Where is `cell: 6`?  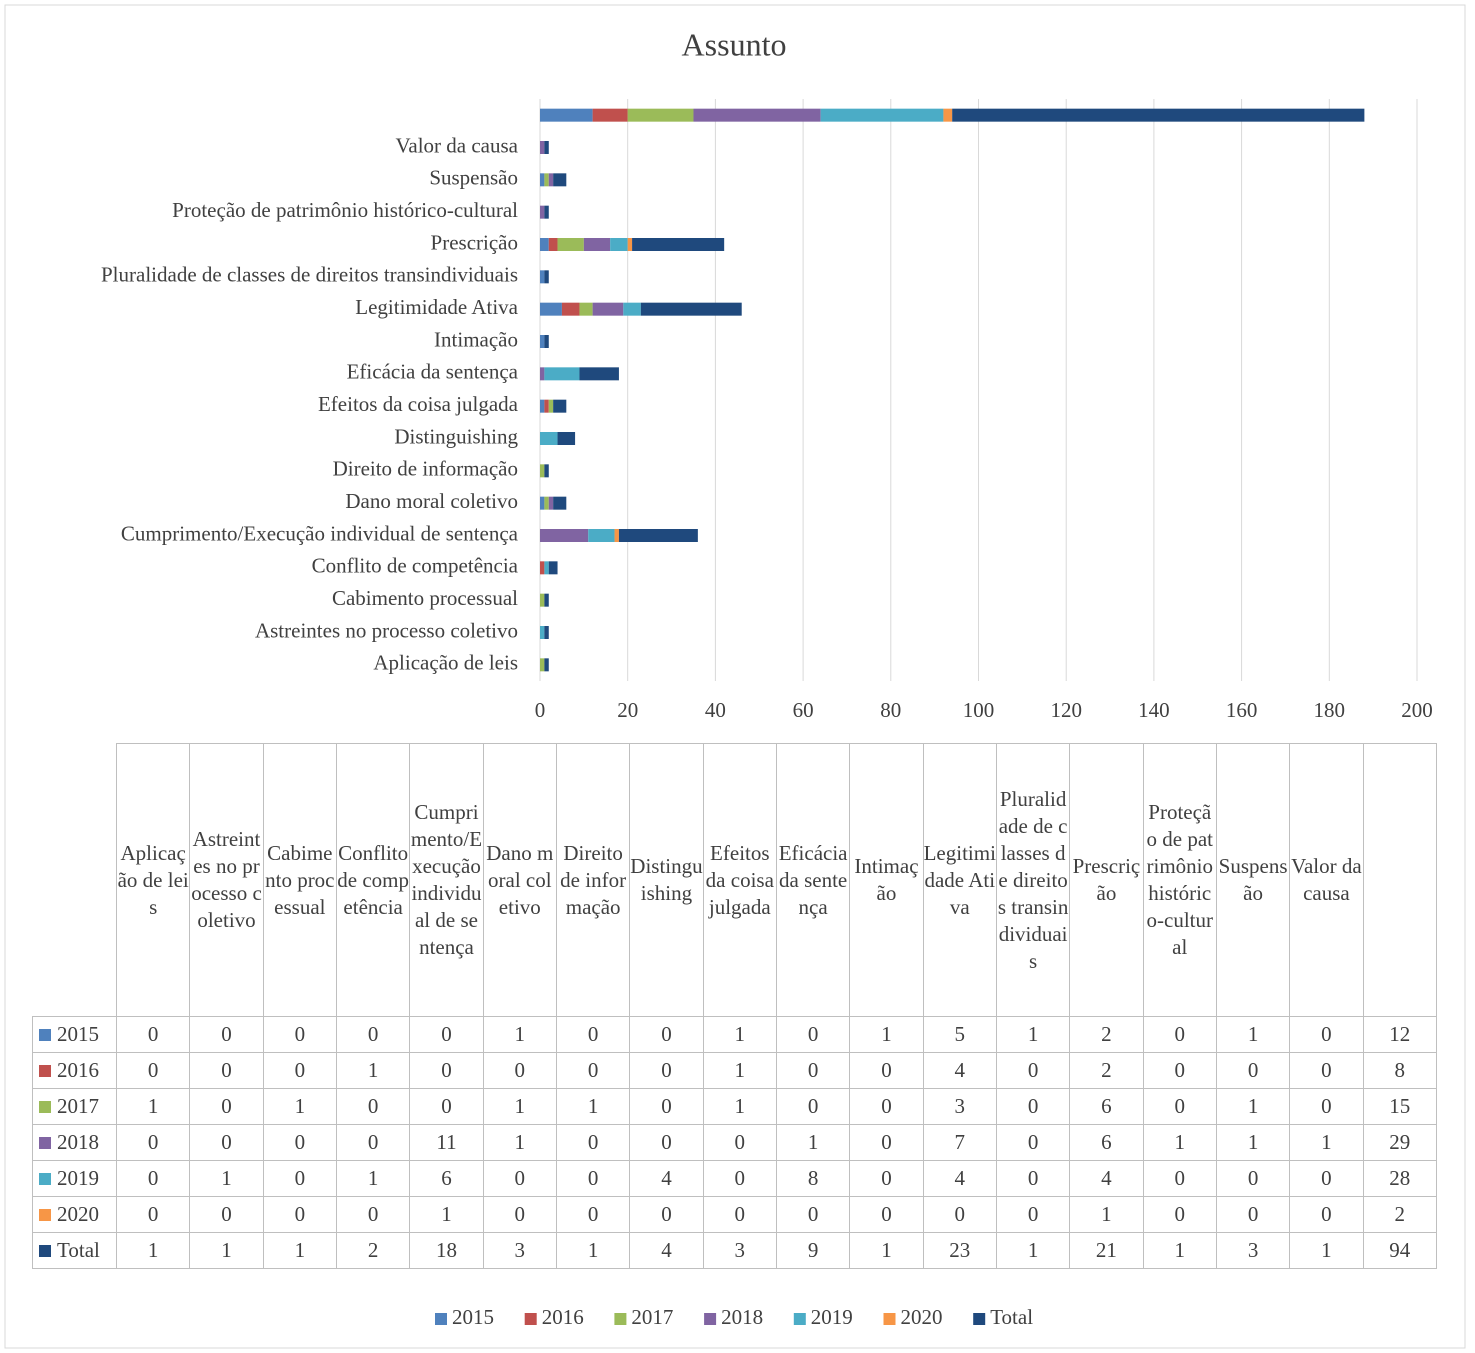
cell: 6 is located at coordinates (446, 1178).